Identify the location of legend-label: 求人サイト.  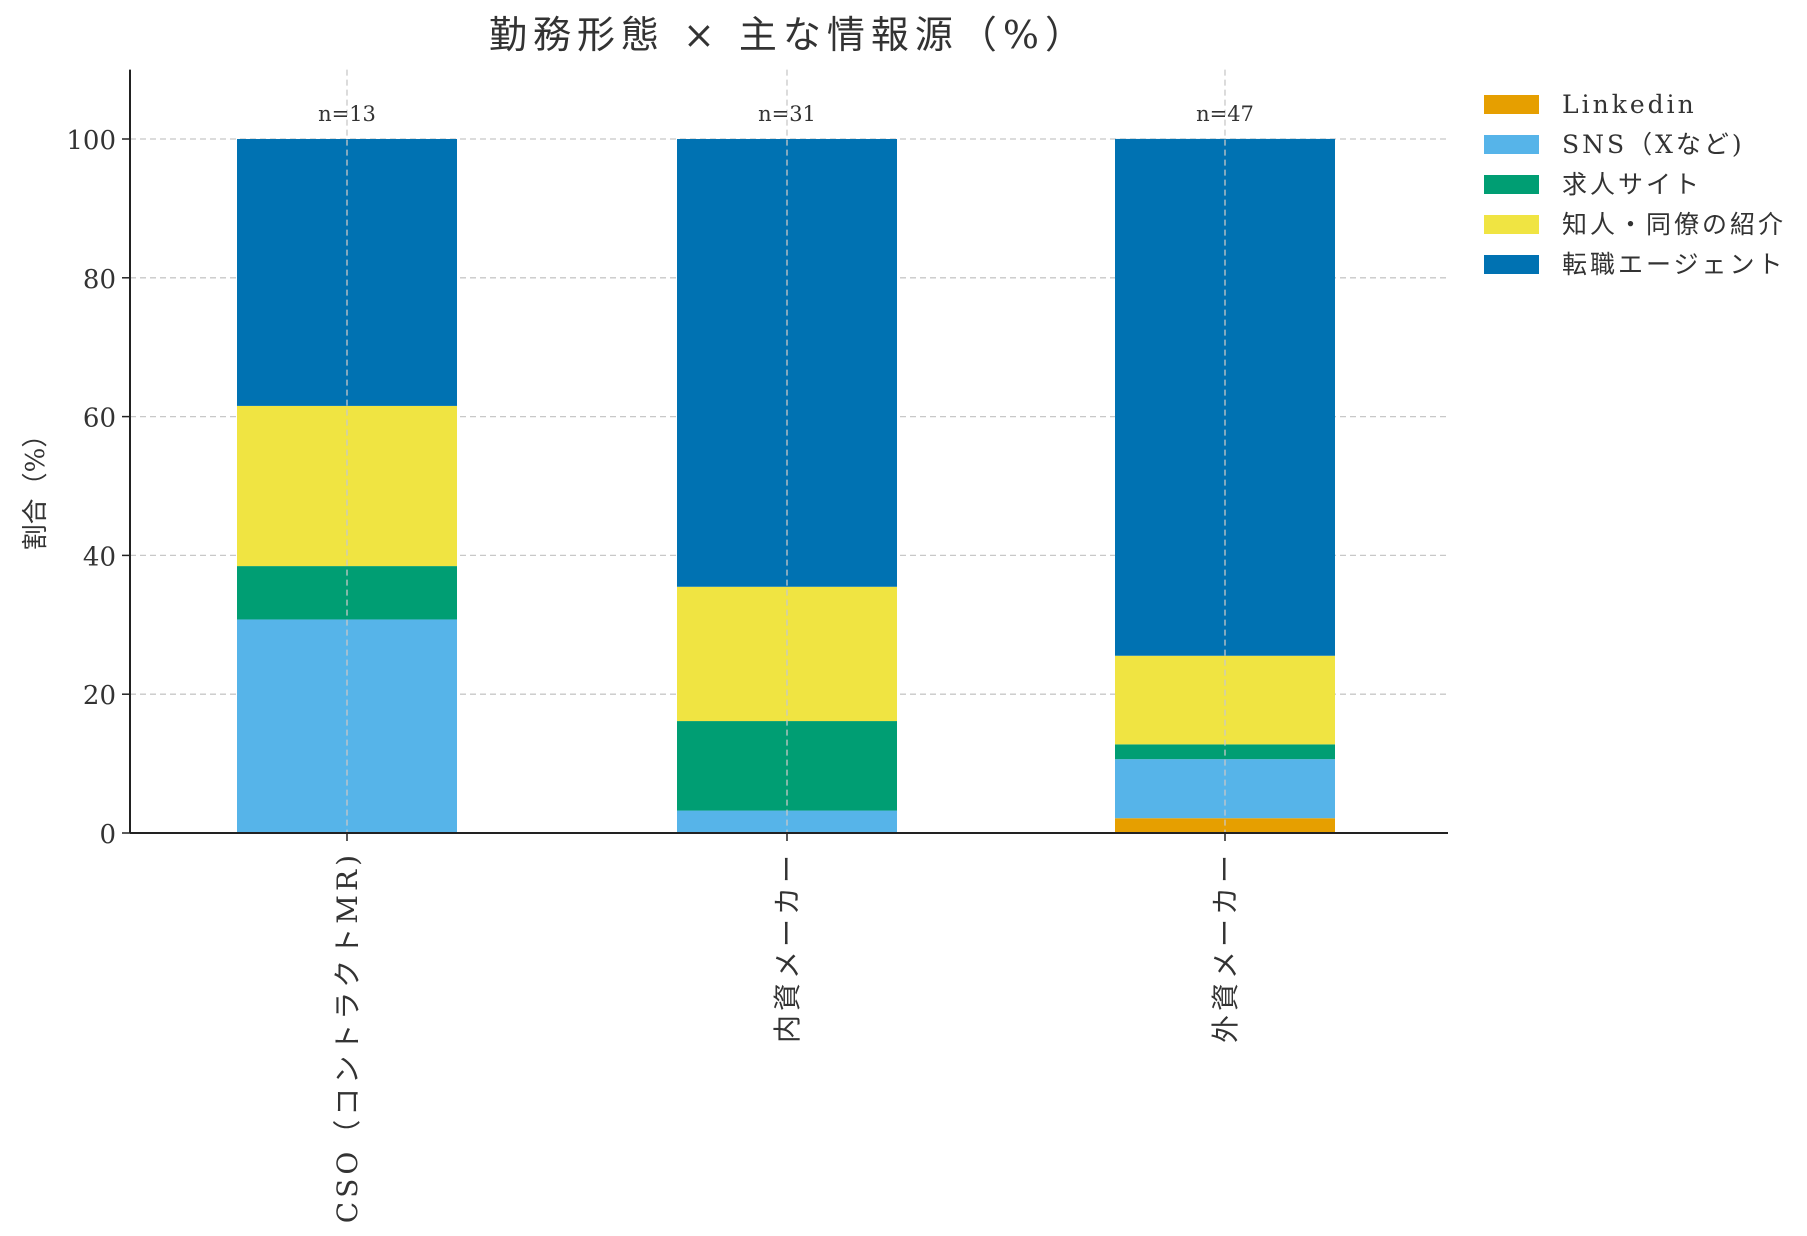
(1632, 184).